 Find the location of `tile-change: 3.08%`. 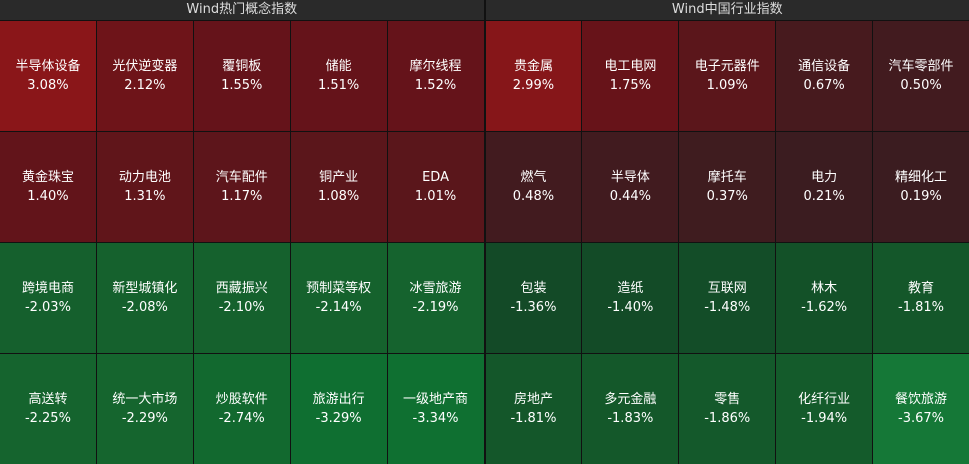

tile-change: 3.08% is located at coordinates (48, 85).